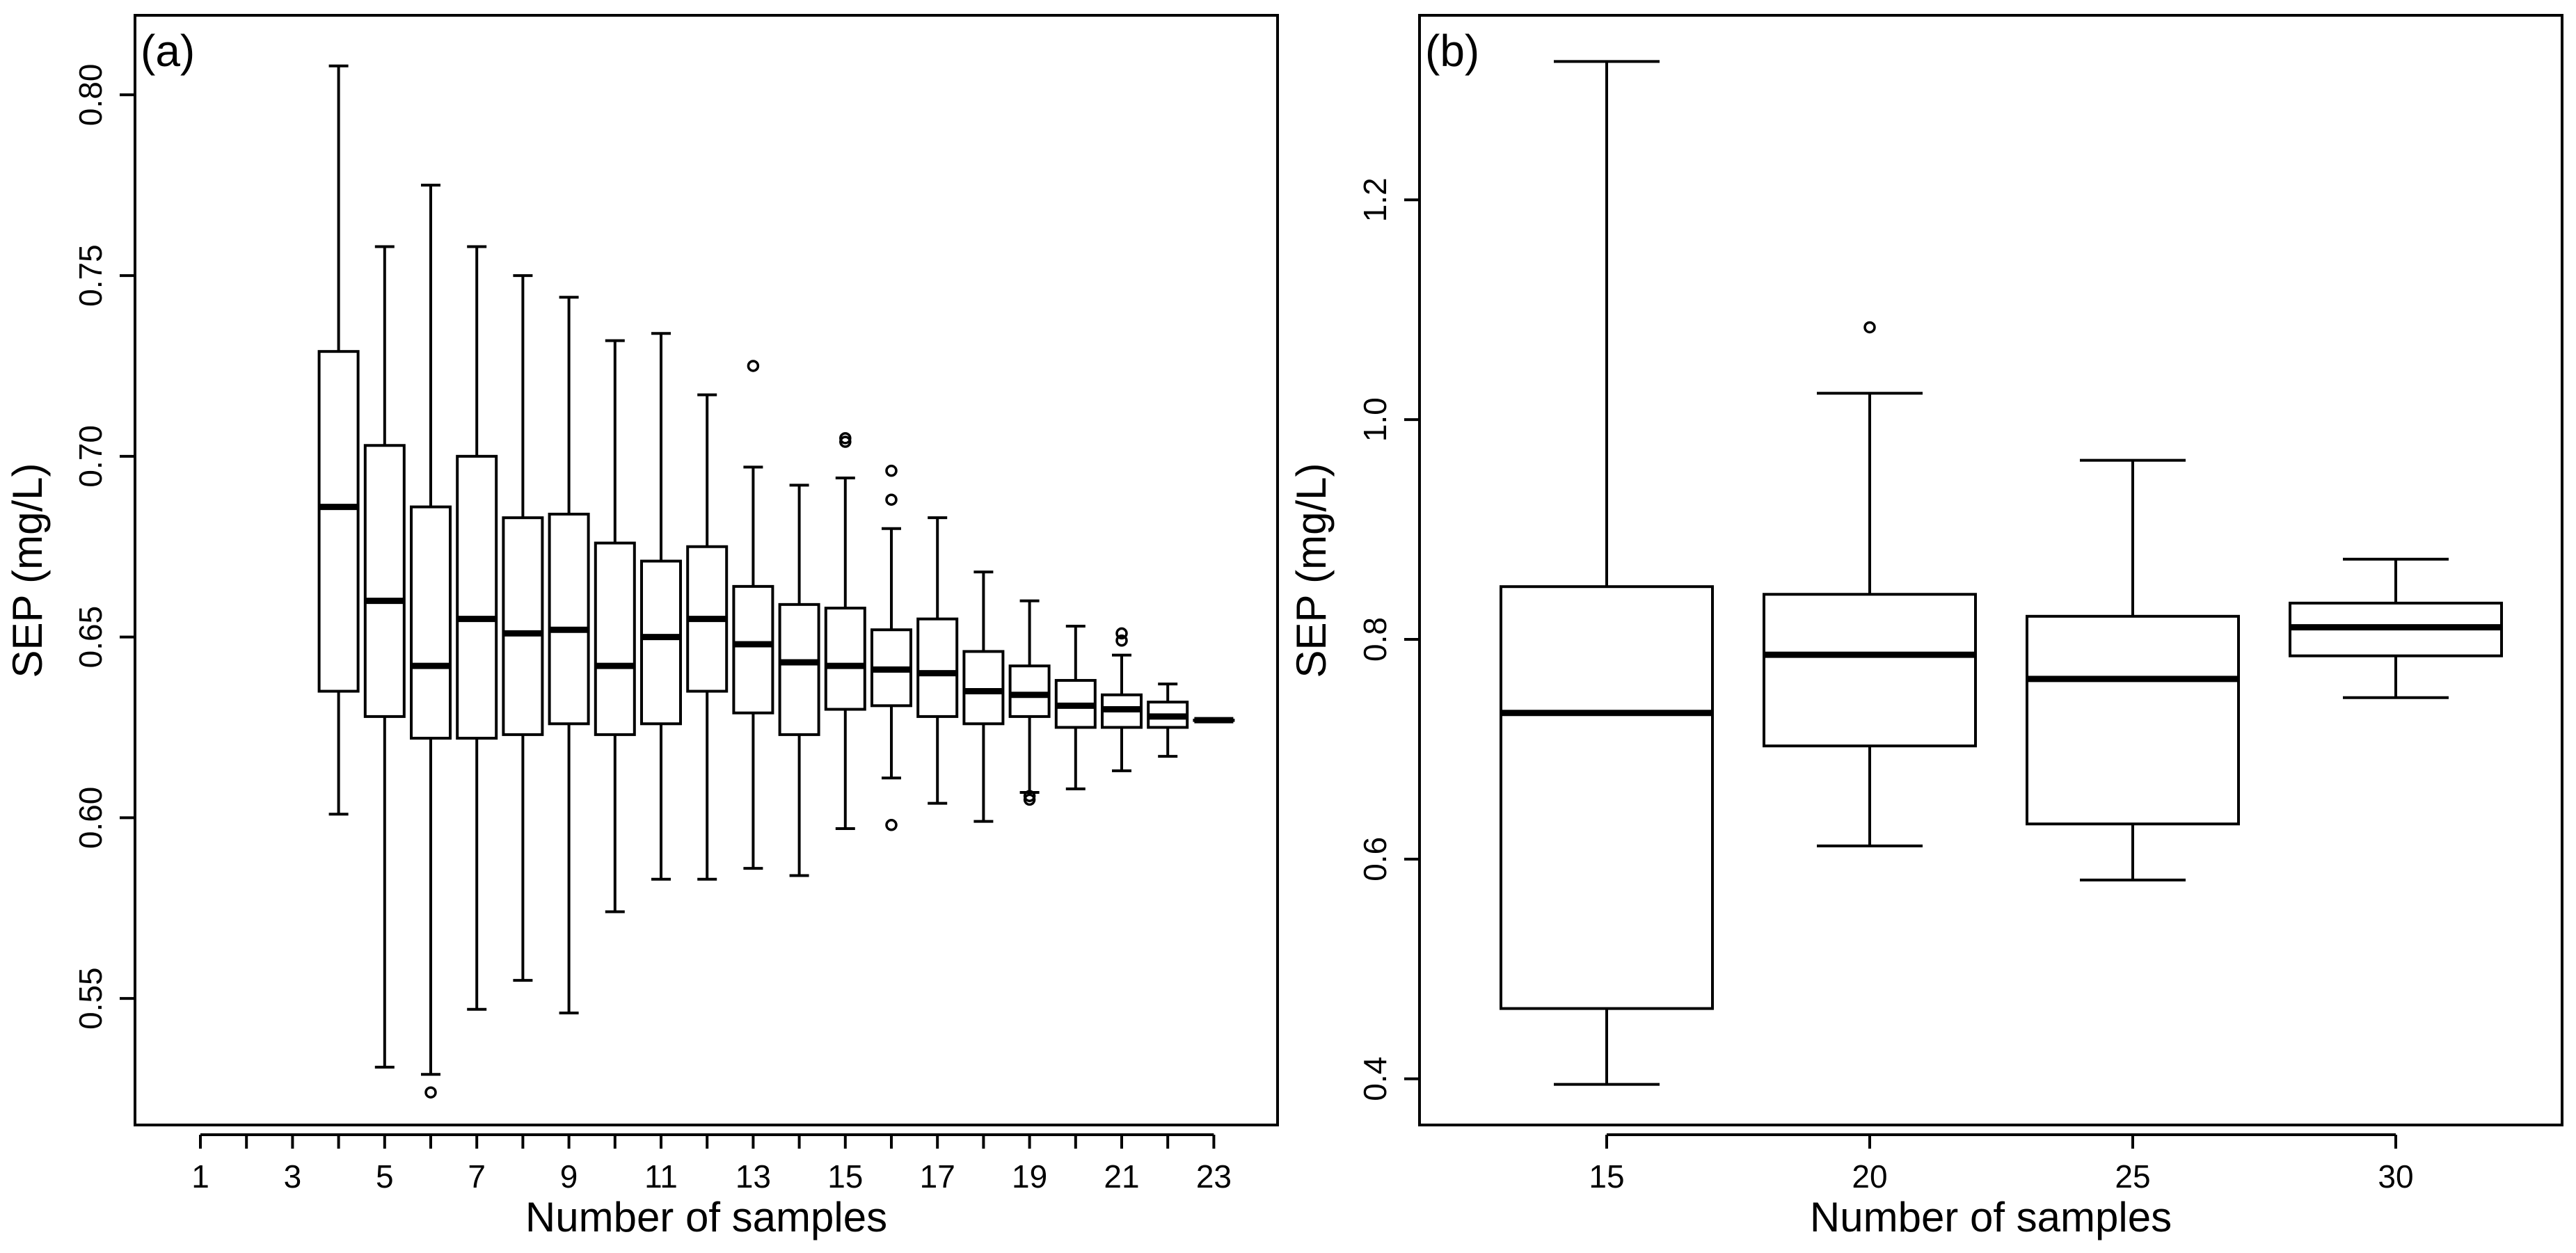  I want to click on b-xtick-label: 25, so click(2132, 1177).